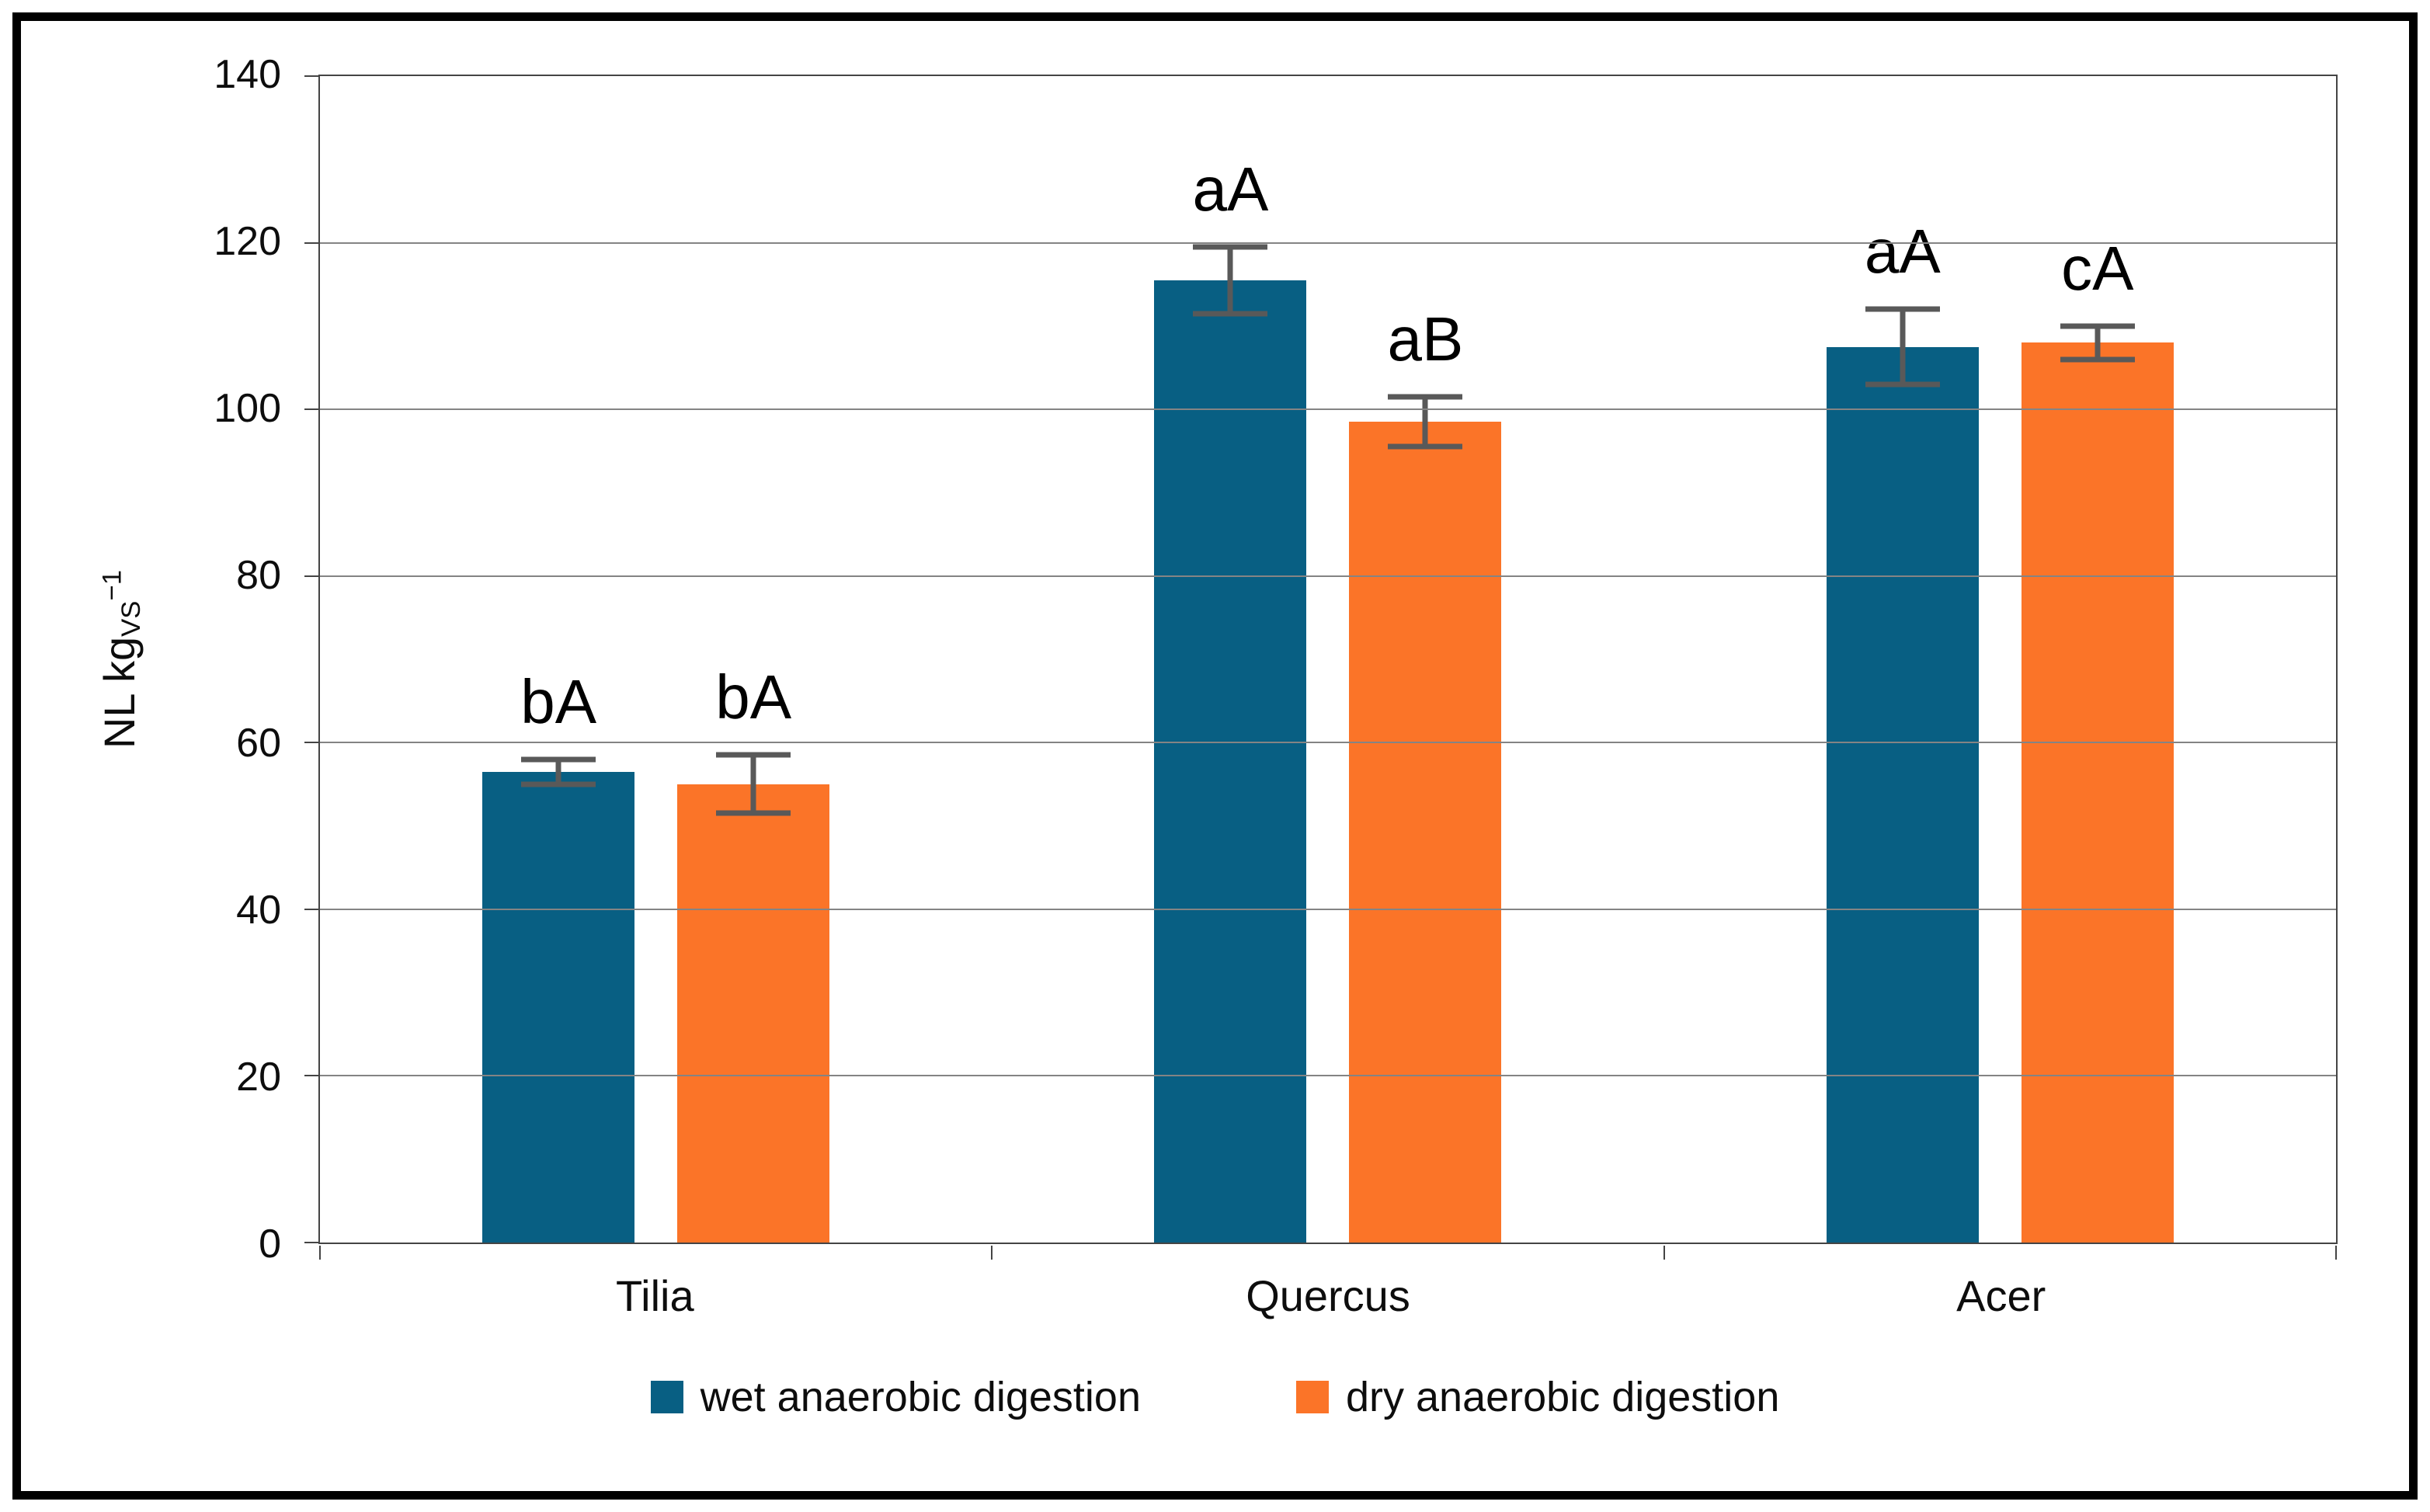 This screenshot has height=1512, width=2430. I want to click on bar-cell-acer-dry: cA, so click(2097, 659).